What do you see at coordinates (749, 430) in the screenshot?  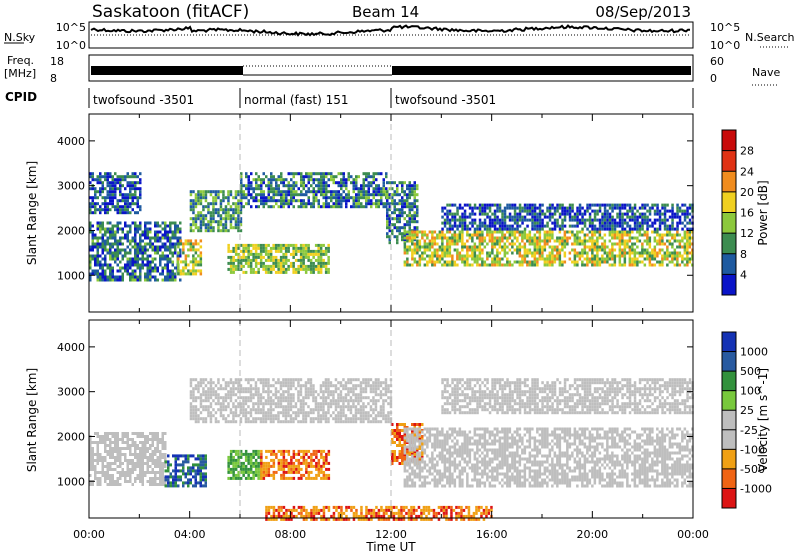 I see `velocity-colorbar-tick-4: -25` at bounding box center [749, 430].